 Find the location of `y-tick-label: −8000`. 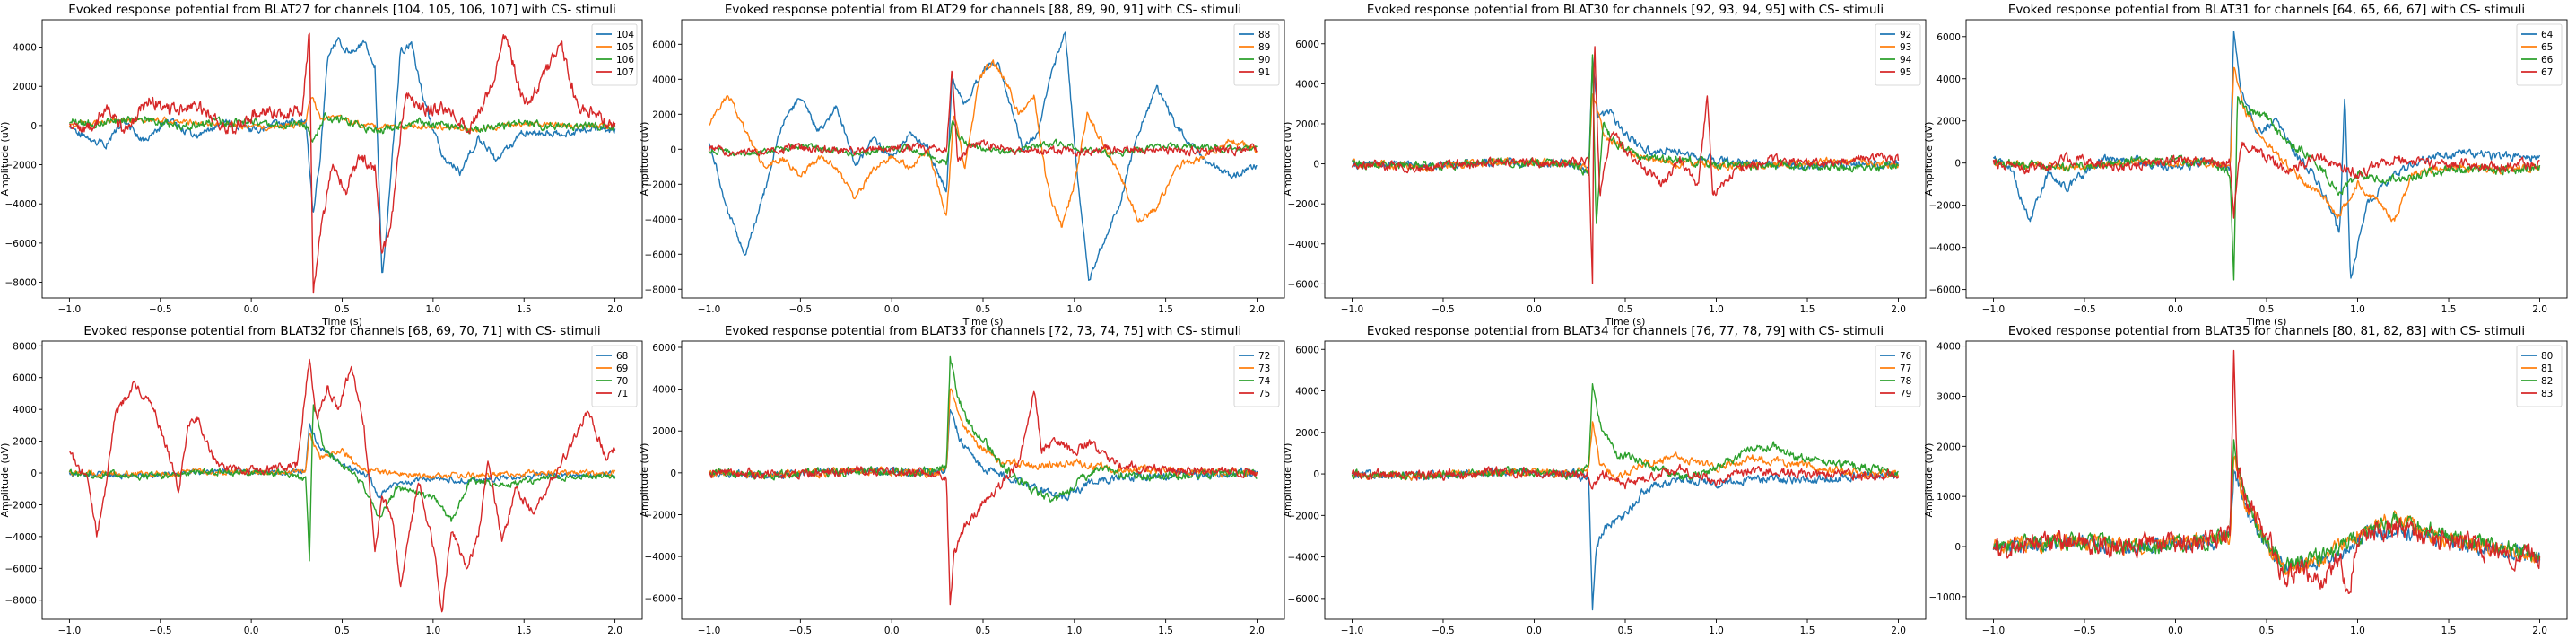

y-tick-label: −8000 is located at coordinates (660, 289).